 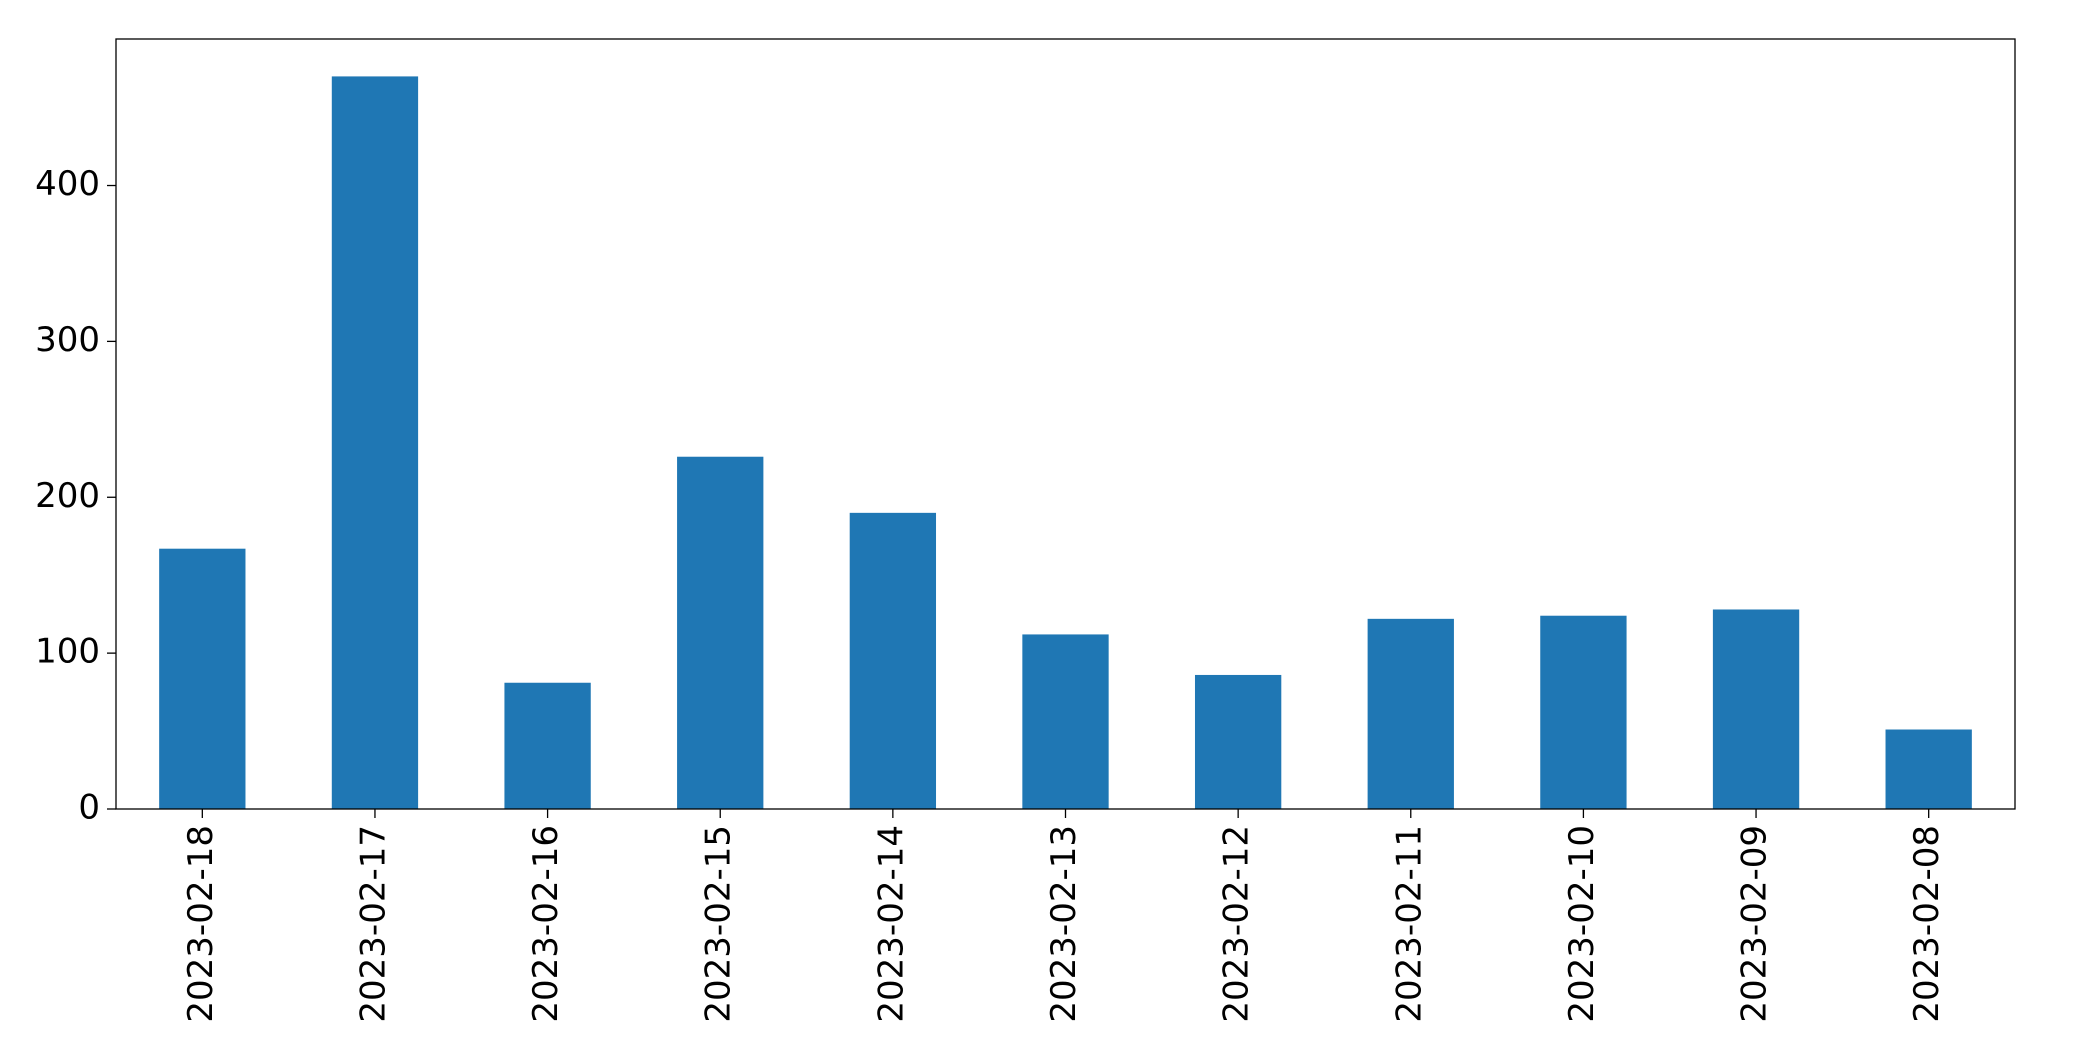 I want to click on x-tick-label: 2023-02-08, so click(x=1927, y=924).